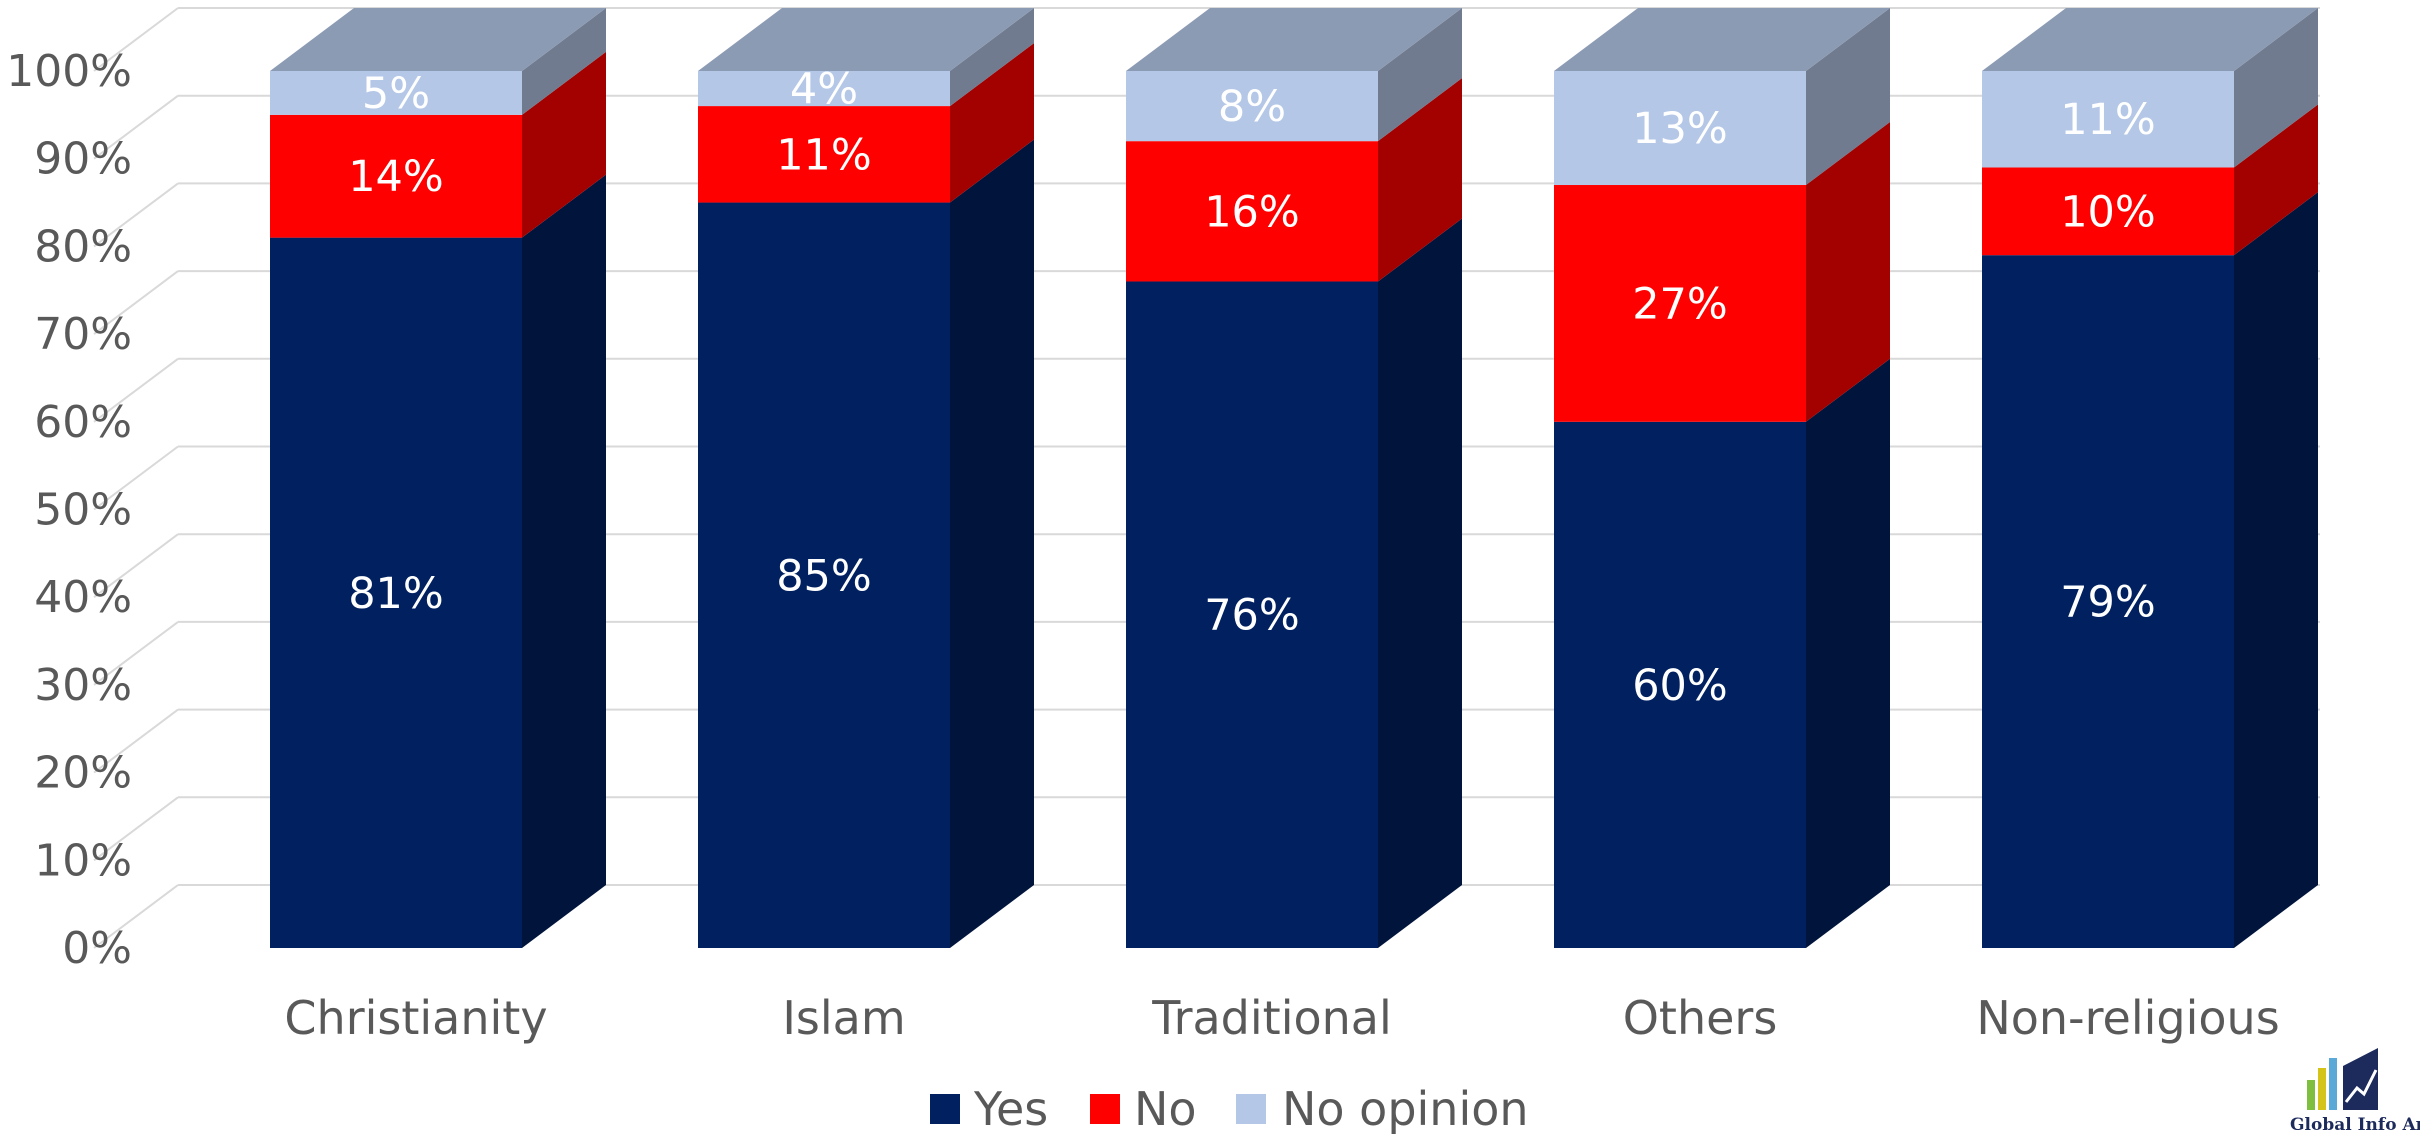  I want to click on data-label: 8%, so click(1252, 107).